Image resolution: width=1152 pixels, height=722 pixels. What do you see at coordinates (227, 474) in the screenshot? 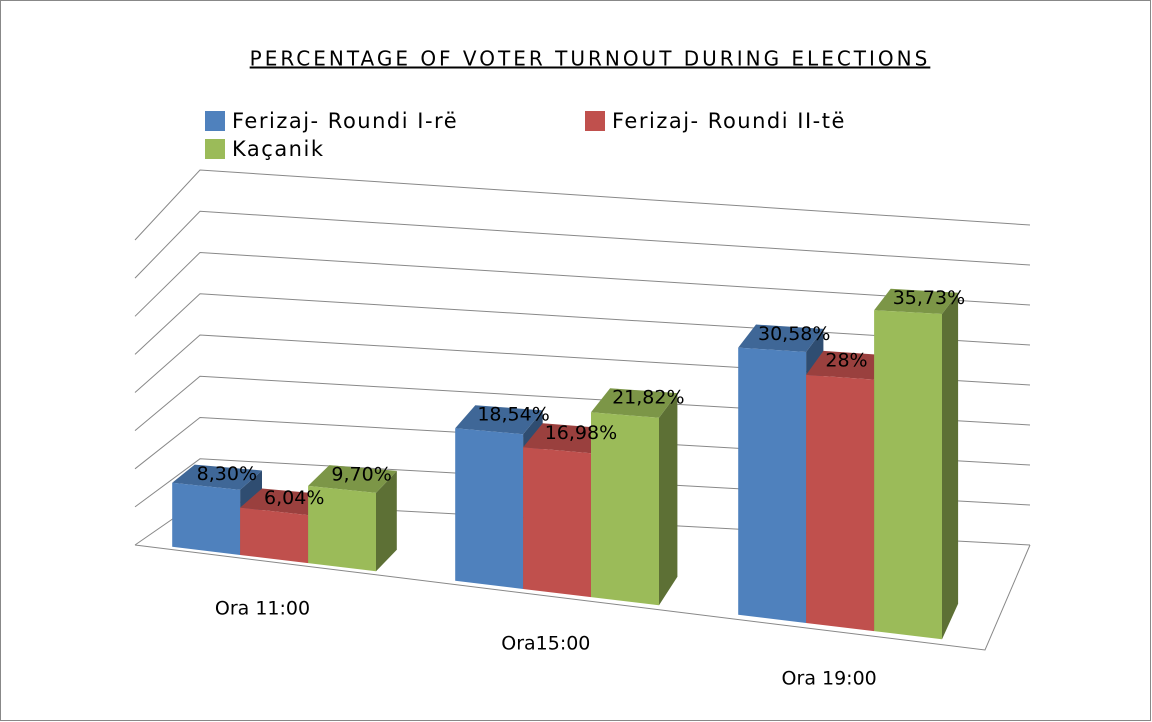
I see `value-label: 8,30%` at bounding box center [227, 474].